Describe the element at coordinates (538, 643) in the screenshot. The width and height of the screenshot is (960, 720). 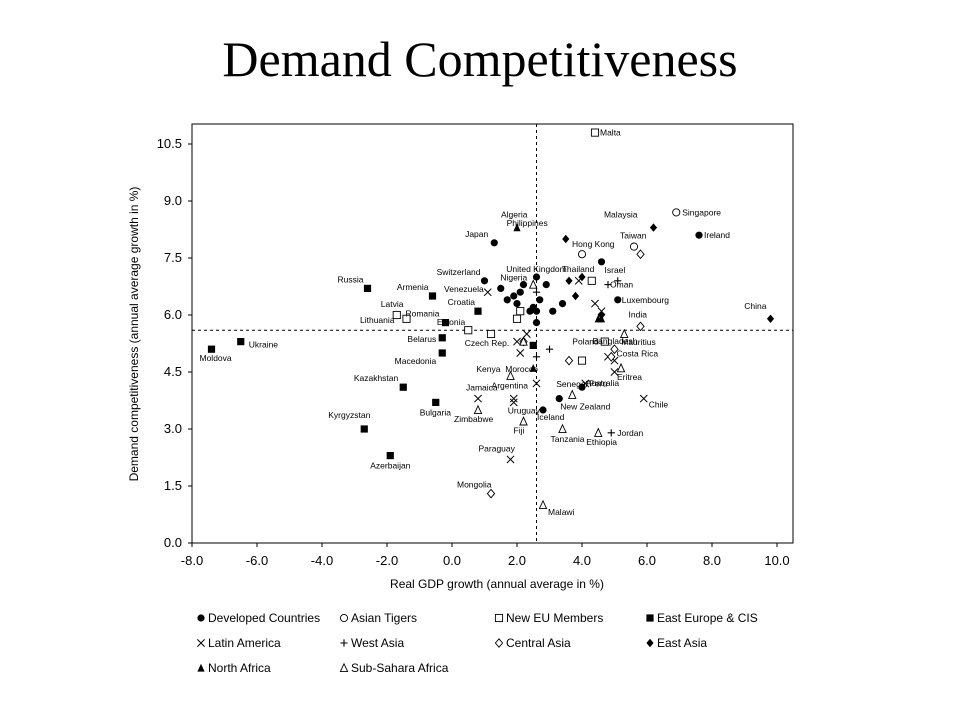
I see `legend-label: Central Asia` at that location.